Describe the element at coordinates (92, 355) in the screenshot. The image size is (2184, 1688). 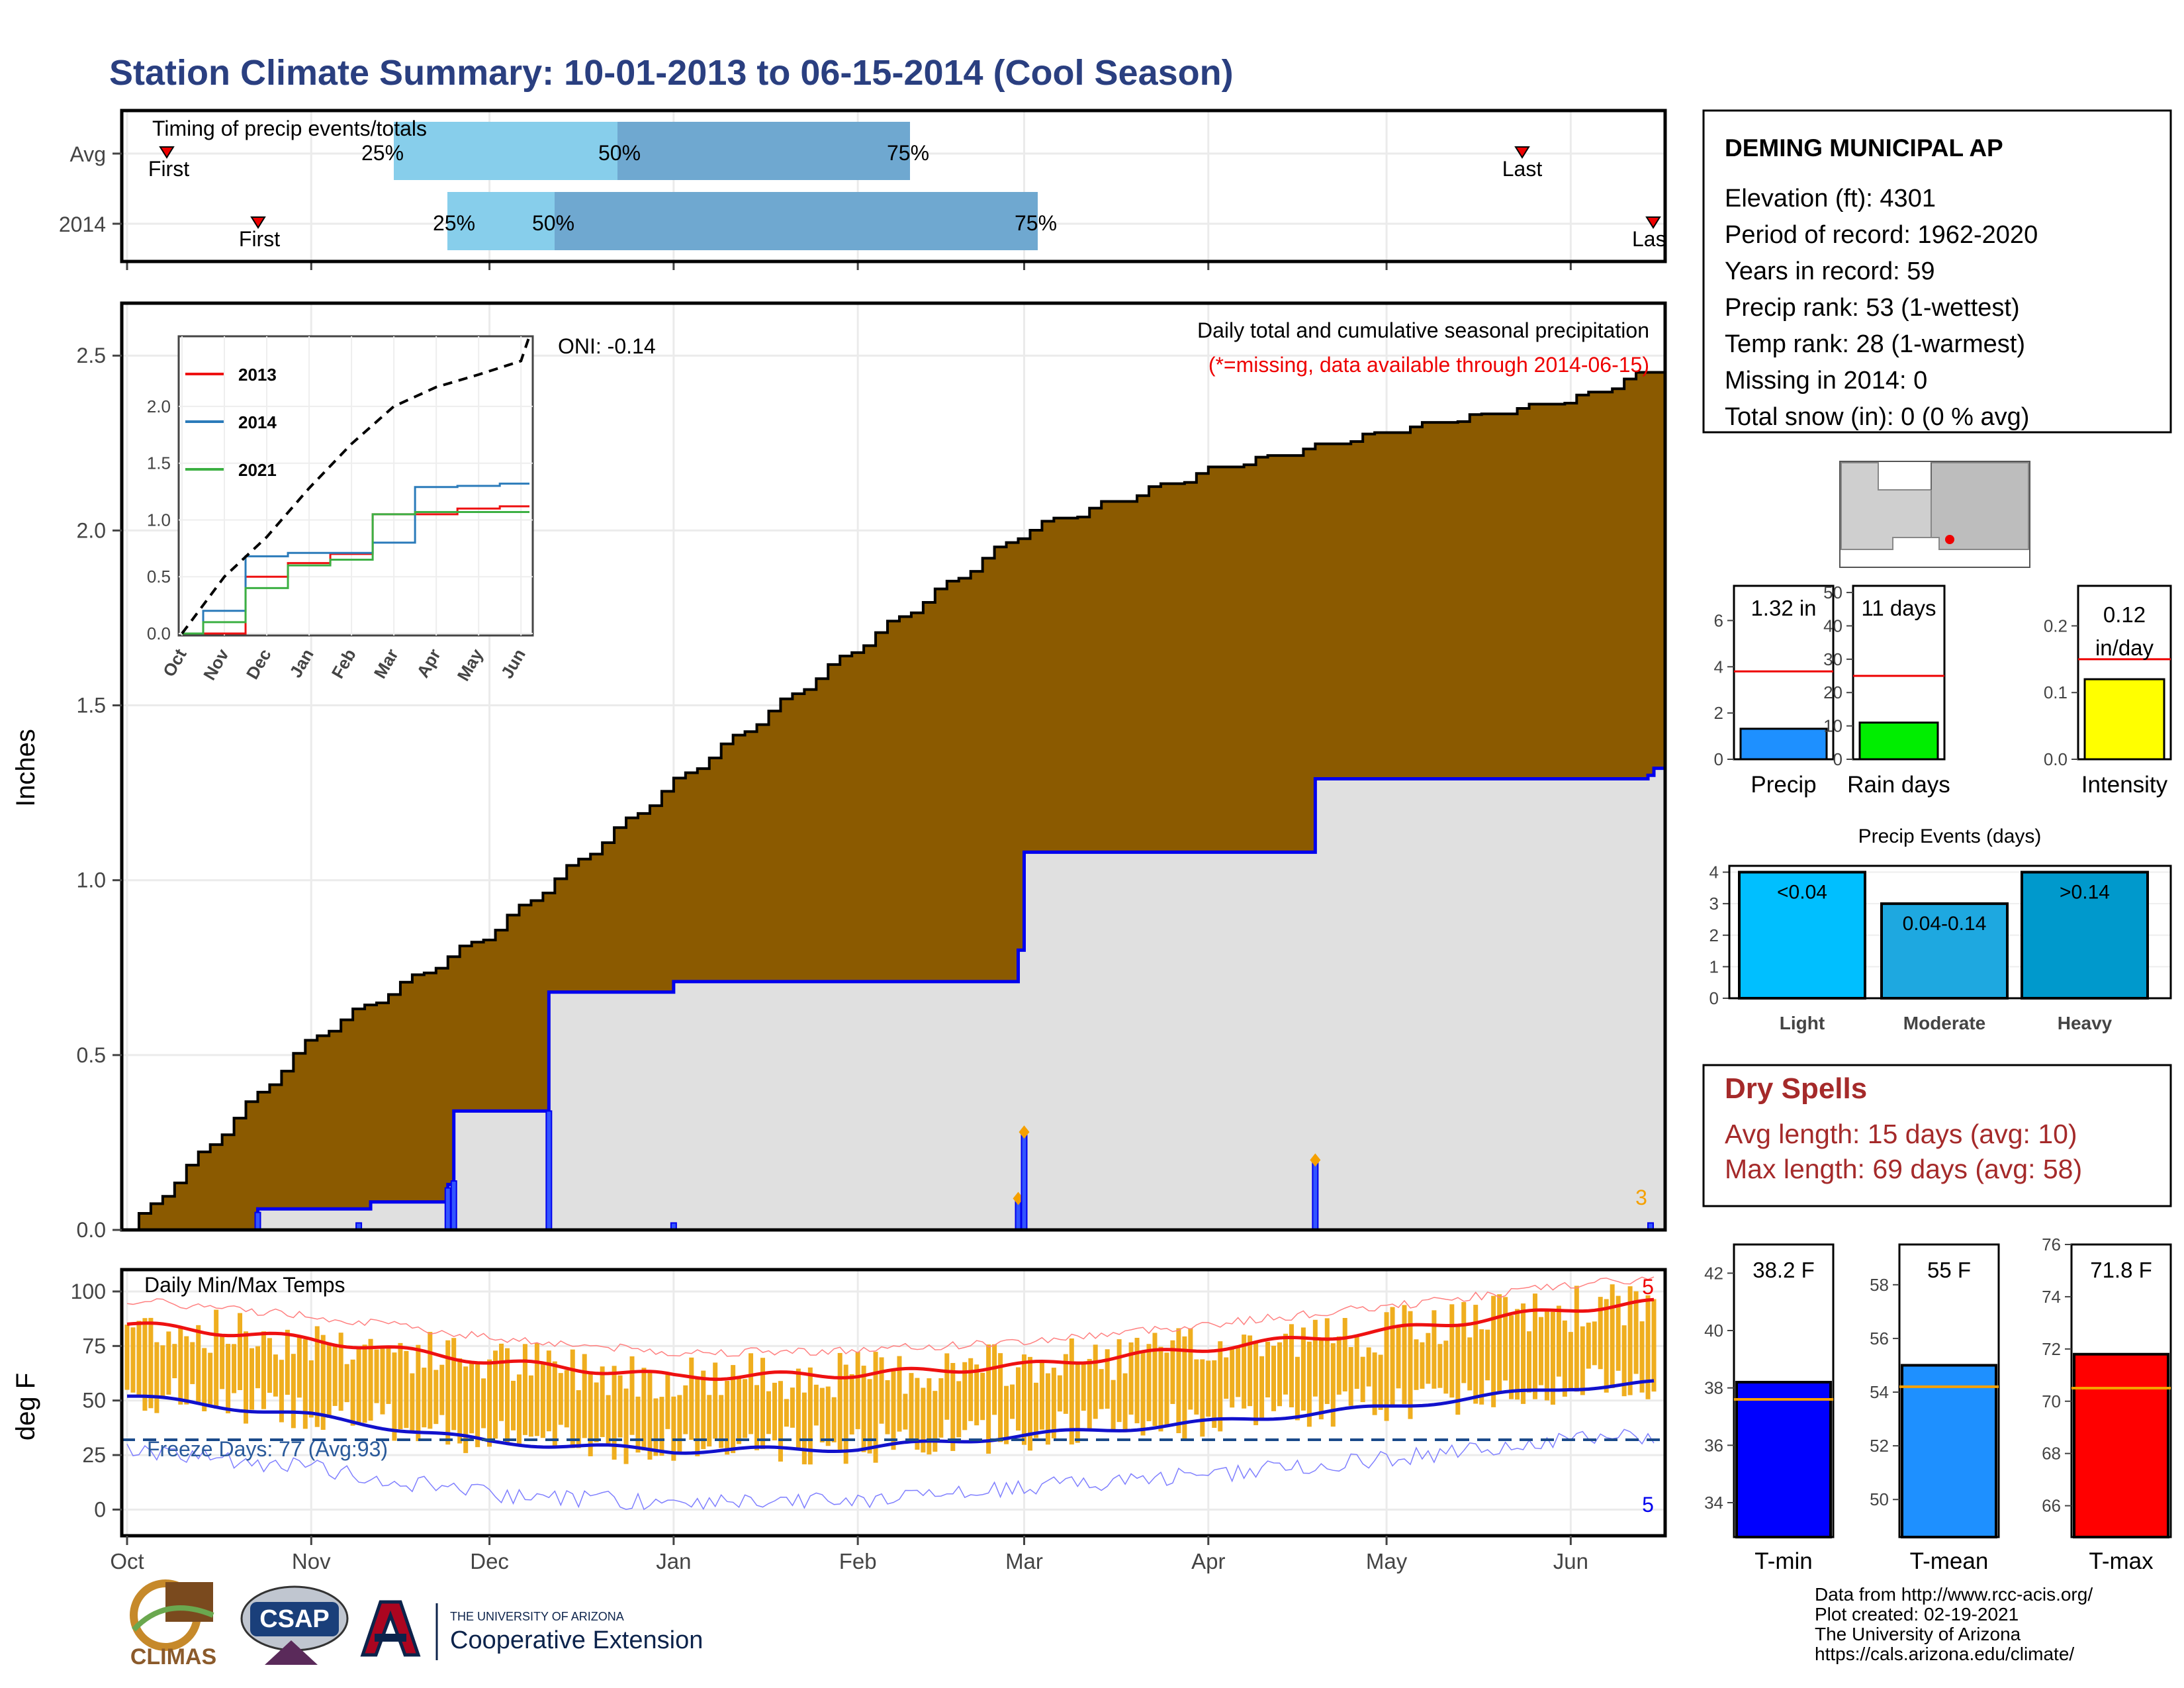
I see `precip-ytick-label-5: 2.5` at that location.